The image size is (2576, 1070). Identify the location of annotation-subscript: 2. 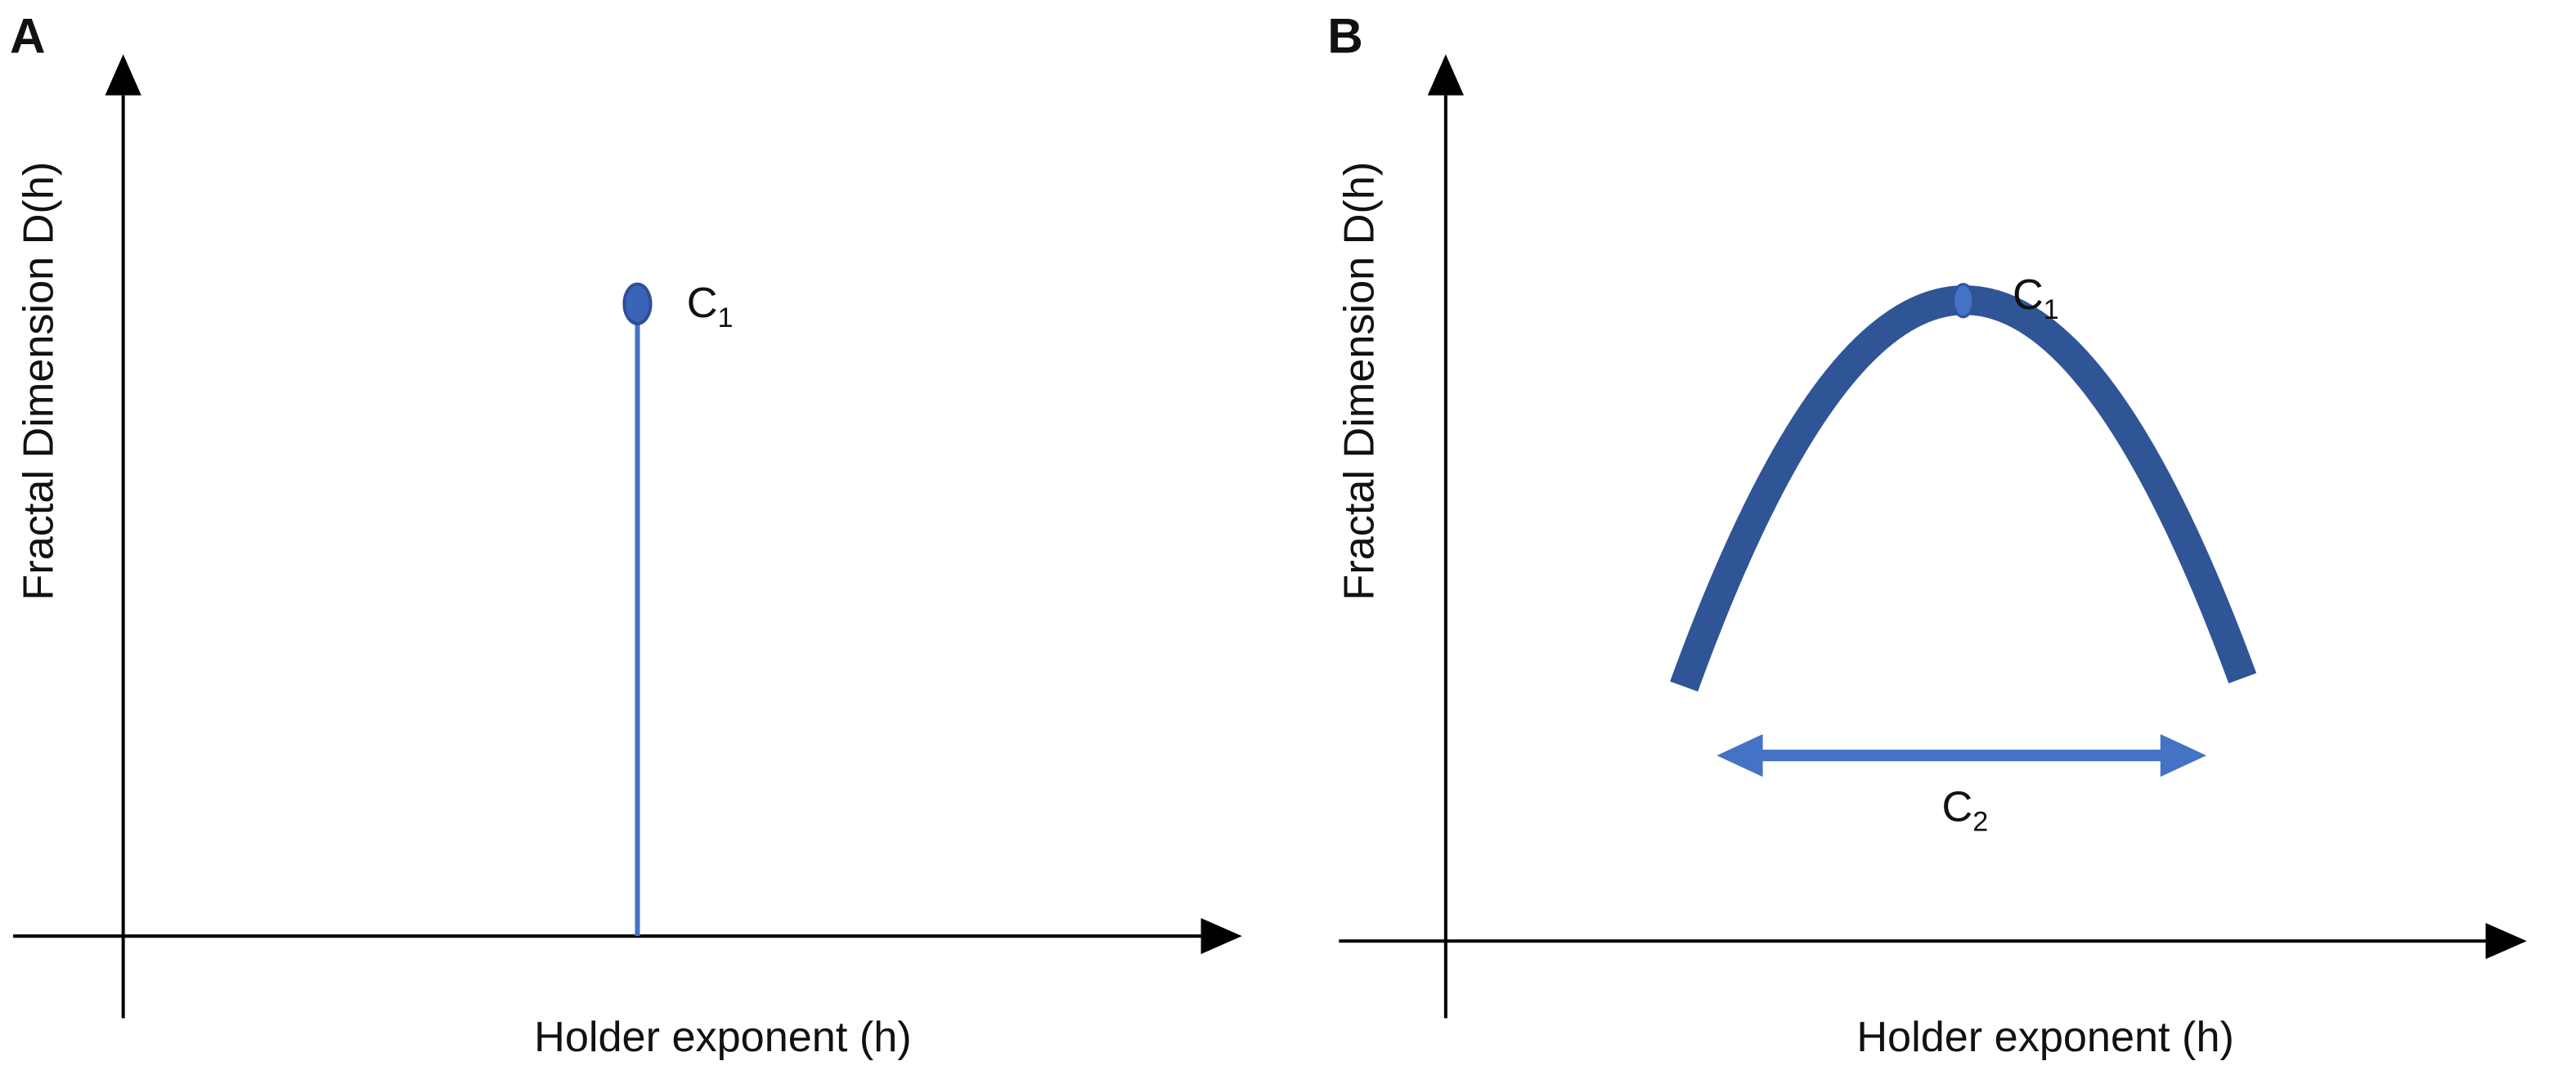
(1980, 822).